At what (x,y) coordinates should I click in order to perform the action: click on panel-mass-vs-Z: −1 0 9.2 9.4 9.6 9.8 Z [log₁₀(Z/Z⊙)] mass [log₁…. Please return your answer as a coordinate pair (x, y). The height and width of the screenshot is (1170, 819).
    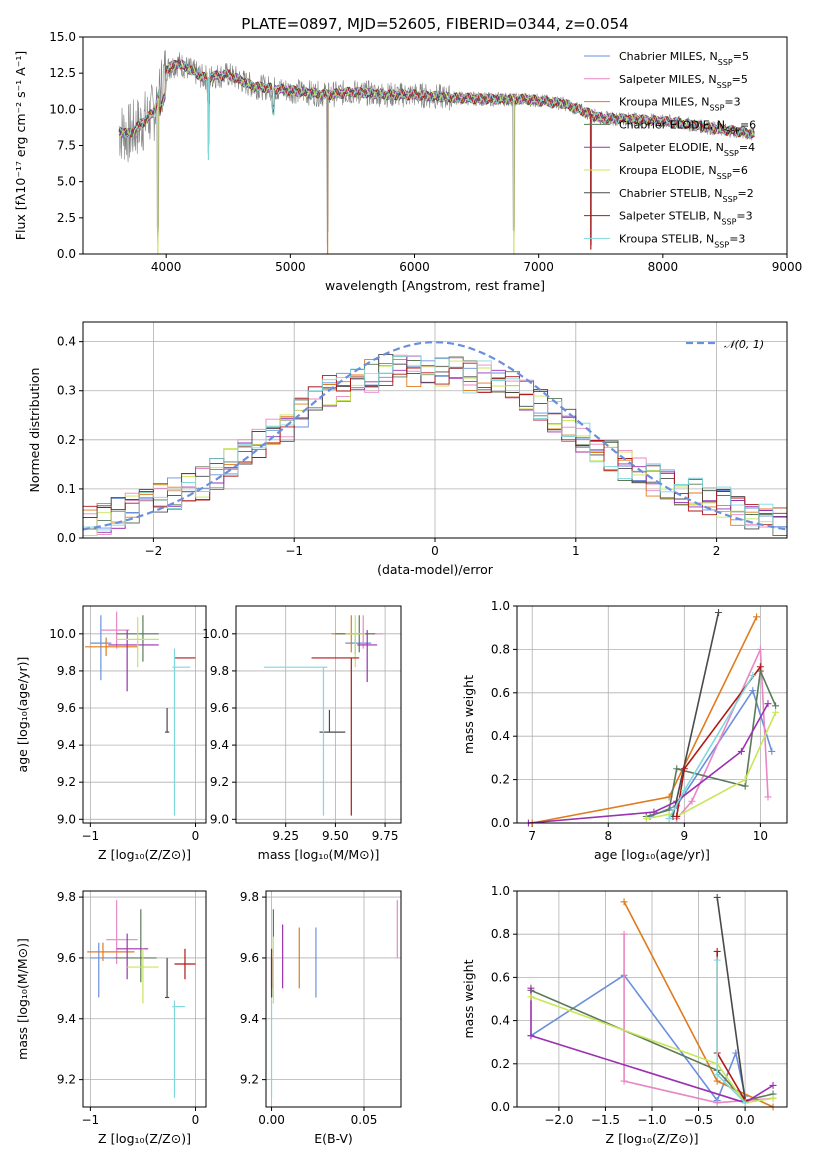
    Looking at the image, I should click on (111, 1018).